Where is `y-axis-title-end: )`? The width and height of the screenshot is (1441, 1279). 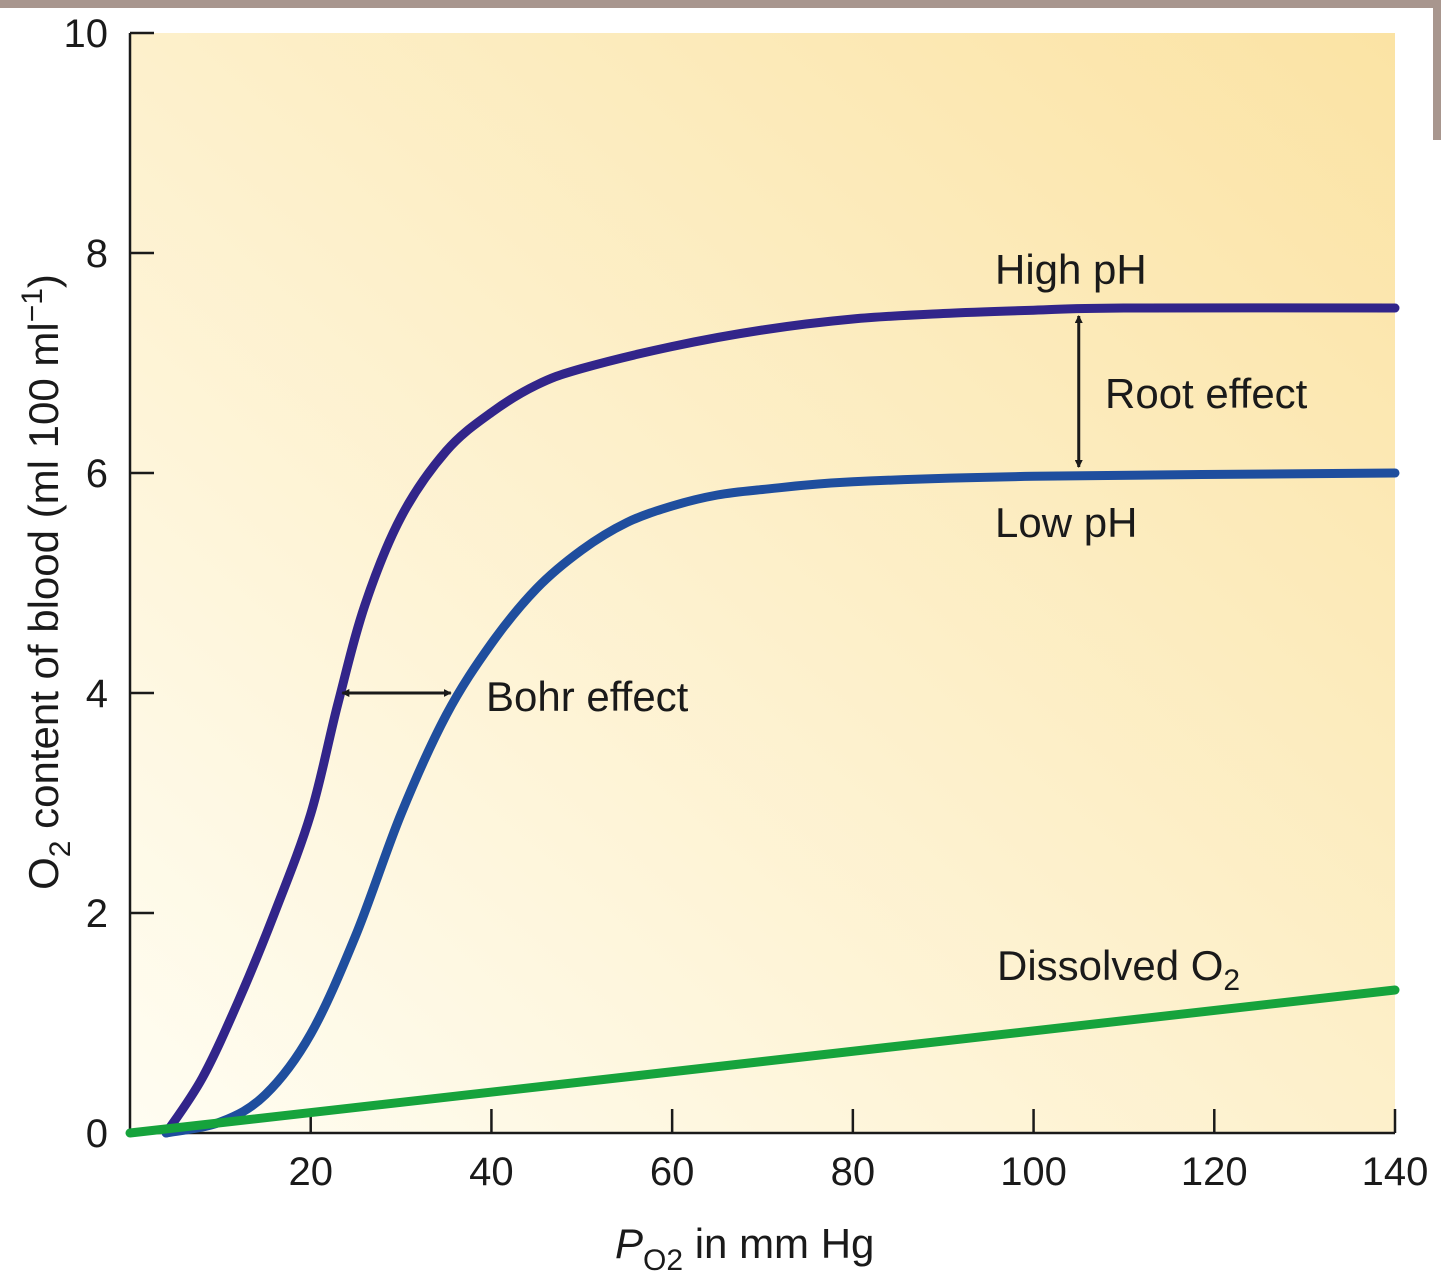 y-axis-title-end: ) is located at coordinates (43, 281).